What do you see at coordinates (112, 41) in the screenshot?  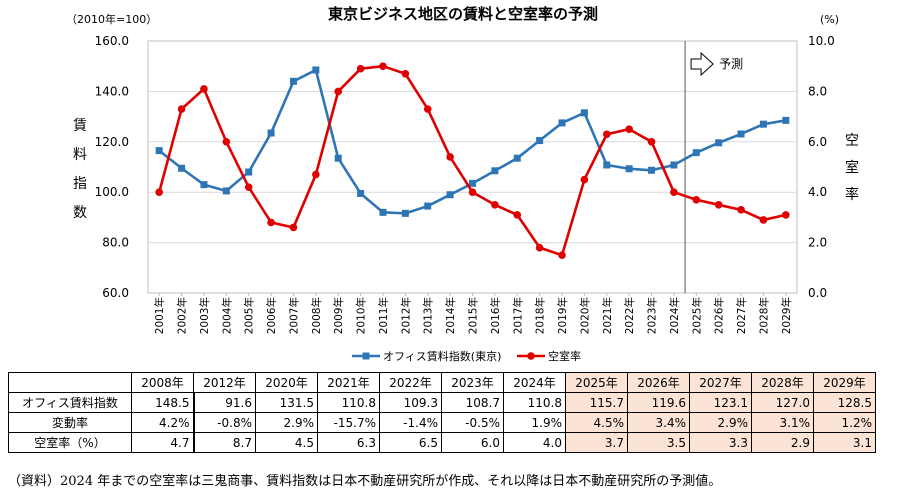 I see `left-tick-label: 160.0` at bounding box center [112, 41].